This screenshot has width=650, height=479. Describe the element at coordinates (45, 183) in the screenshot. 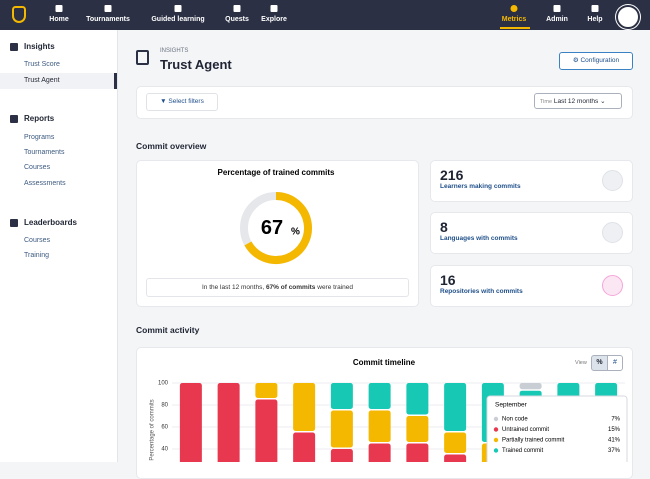

I see `sidebar-link: Assessments` at that location.